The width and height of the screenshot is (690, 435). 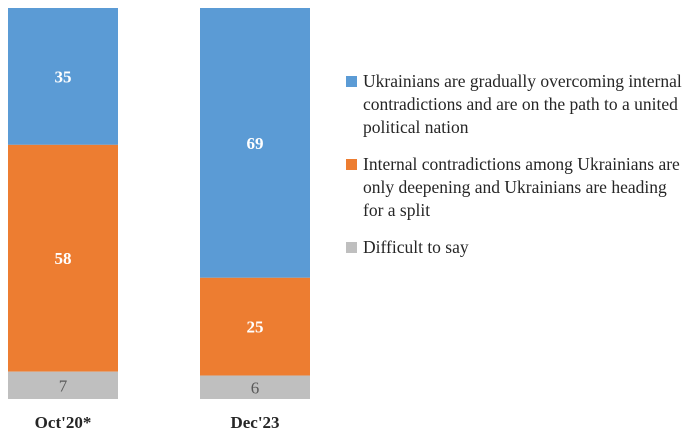 What do you see at coordinates (515, 247) in the screenshot?
I see `legend-item-2: Difficult to say` at bounding box center [515, 247].